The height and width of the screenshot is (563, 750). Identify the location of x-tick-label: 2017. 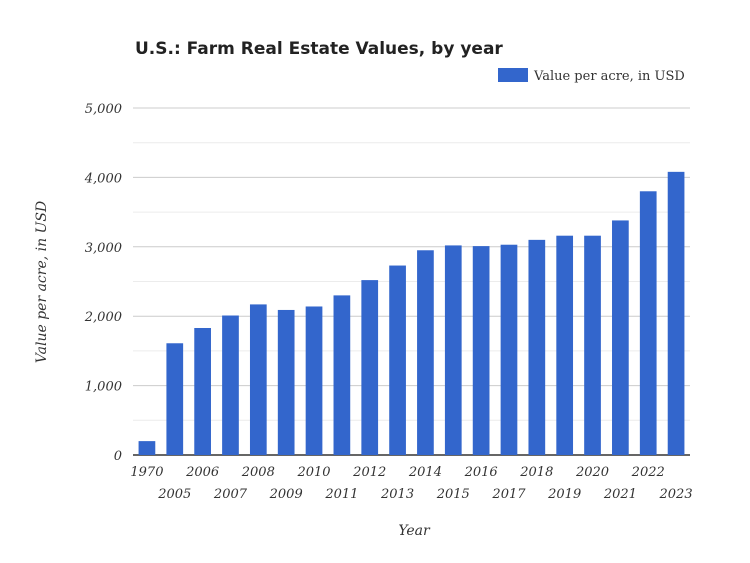
(508, 494).